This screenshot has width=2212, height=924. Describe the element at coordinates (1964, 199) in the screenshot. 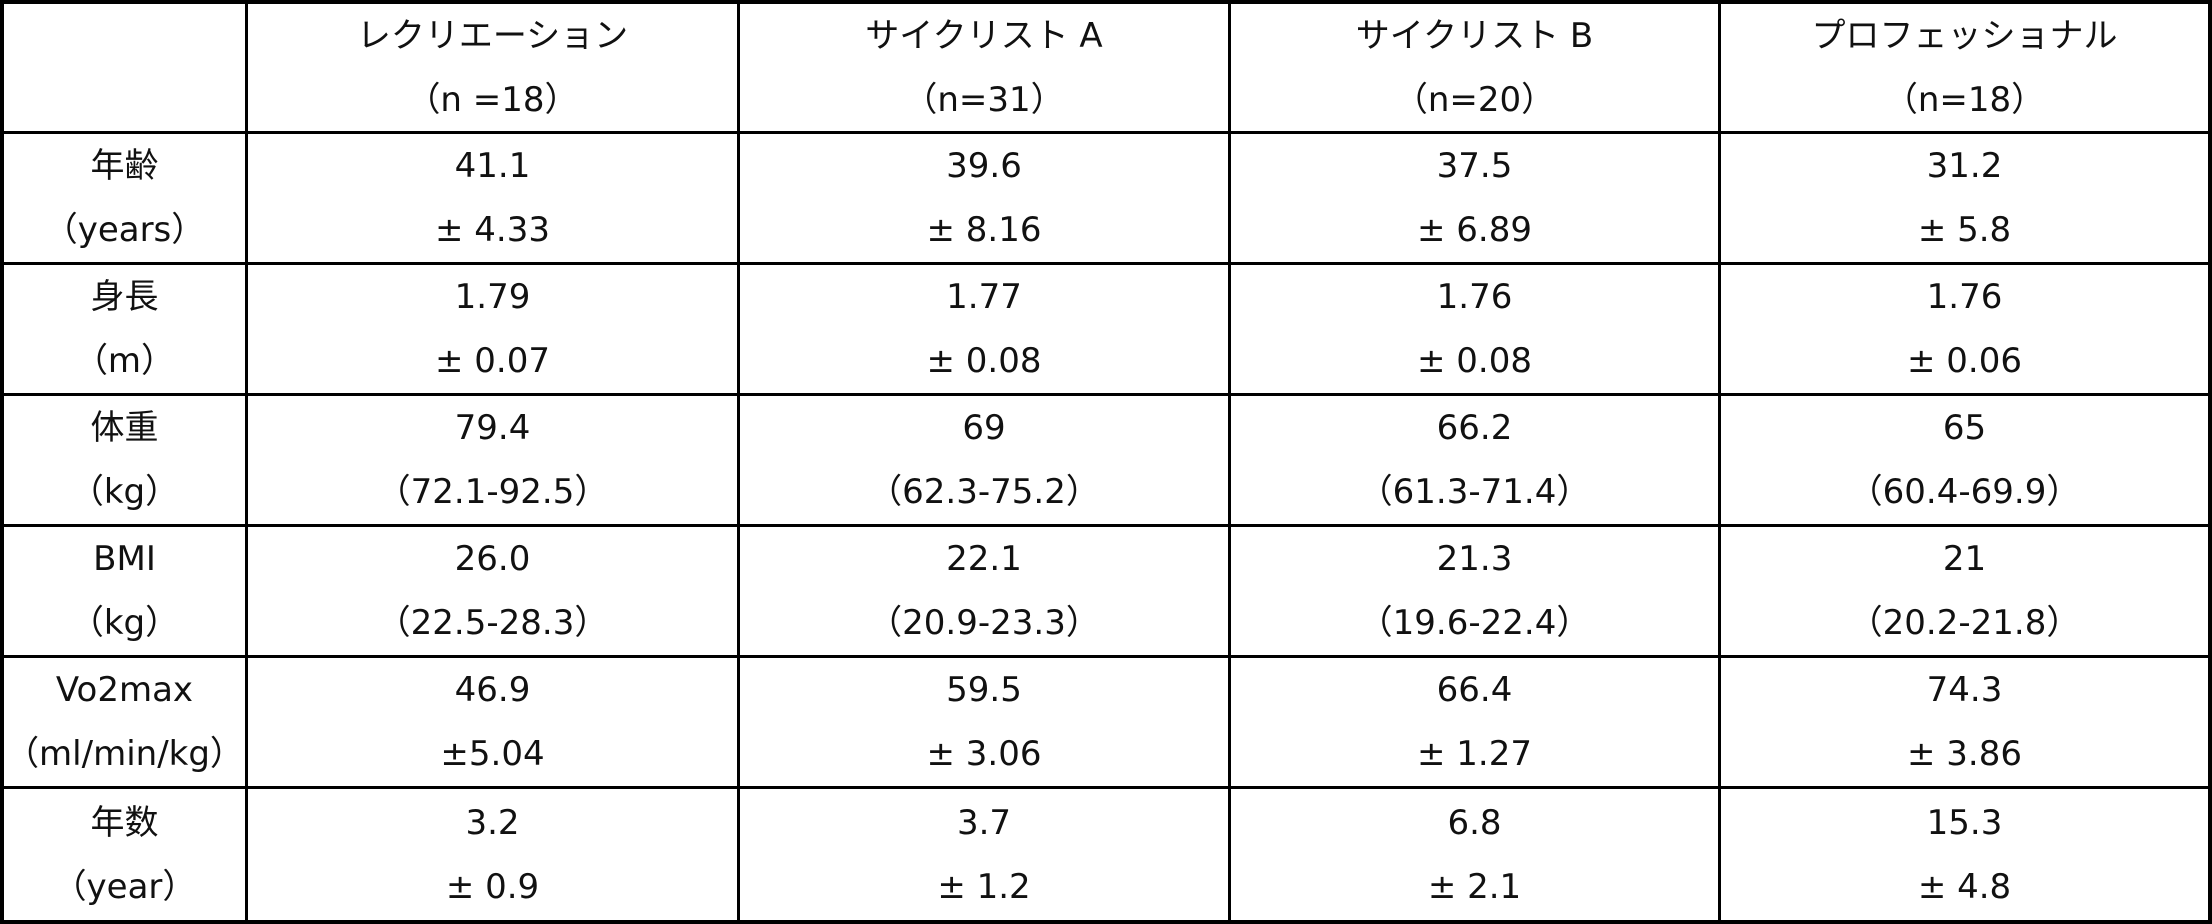

I see `data-cell: 31.2 ± 5.8` at that location.